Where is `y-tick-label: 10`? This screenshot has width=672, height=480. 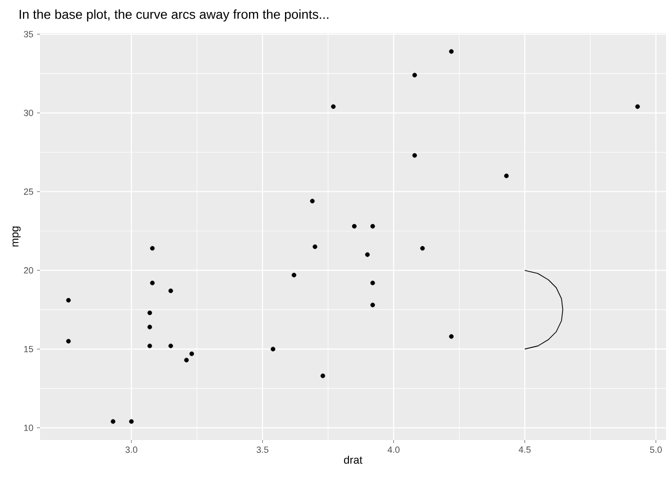
y-tick-label: 10 is located at coordinates (29, 427).